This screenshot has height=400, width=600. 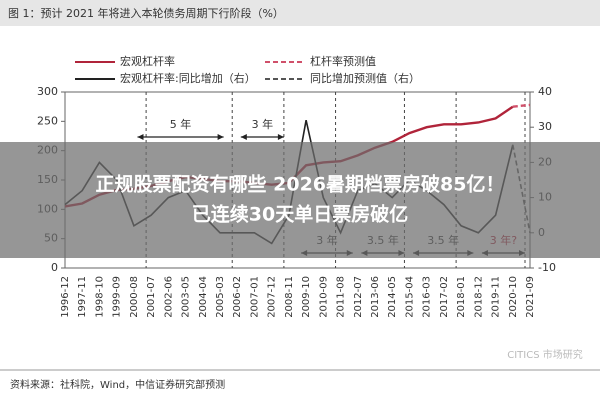 I want to click on x-tick-label: 1996-12, so click(x=65, y=297).